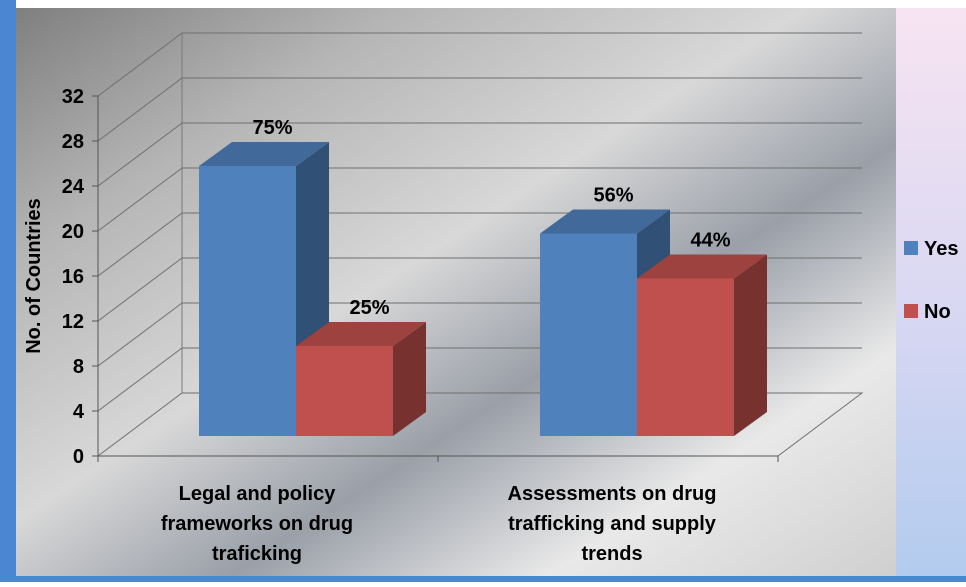 This screenshot has height=587, width=966. I want to click on y-tick-label: 12, so click(73, 322).